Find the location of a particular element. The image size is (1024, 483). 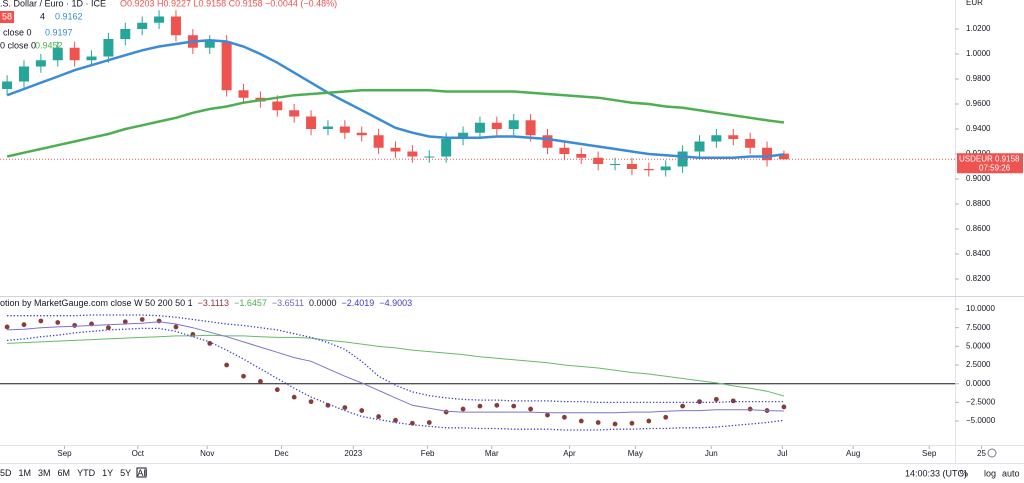

range-button: 1Y is located at coordinates (107, 473).